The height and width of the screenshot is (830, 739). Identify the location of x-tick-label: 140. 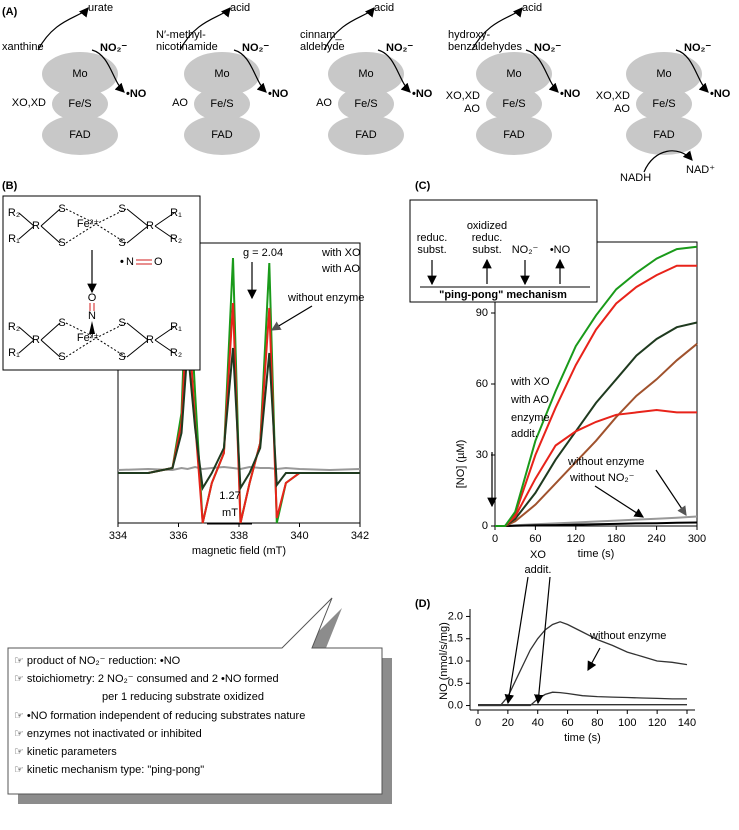
(687, 723).